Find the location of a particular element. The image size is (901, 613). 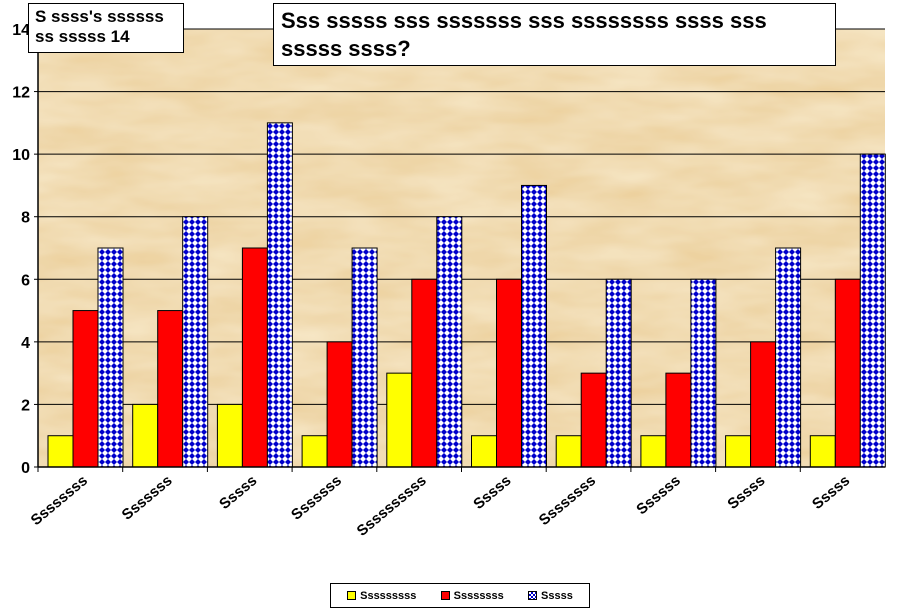

legend-item-series-3: Sssss is located at coordinates (550, 596).